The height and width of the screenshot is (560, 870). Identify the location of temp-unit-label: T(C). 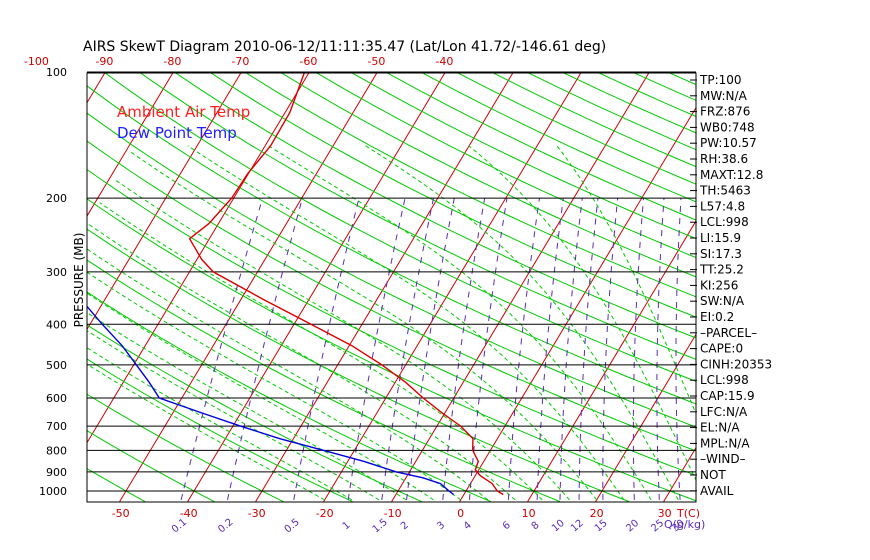
(688, 513).